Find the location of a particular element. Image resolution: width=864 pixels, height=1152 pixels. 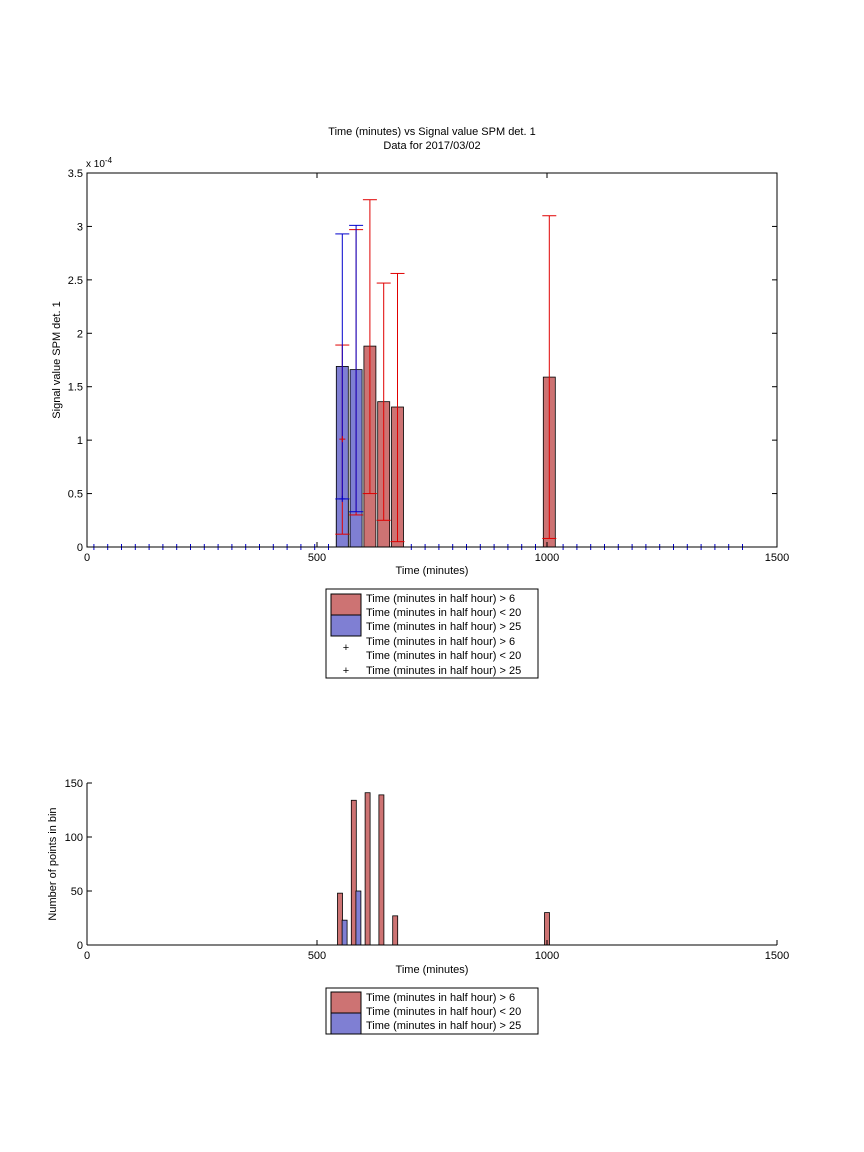

top-y-tick-label-6: 3 is located at coordinates (80, 227).